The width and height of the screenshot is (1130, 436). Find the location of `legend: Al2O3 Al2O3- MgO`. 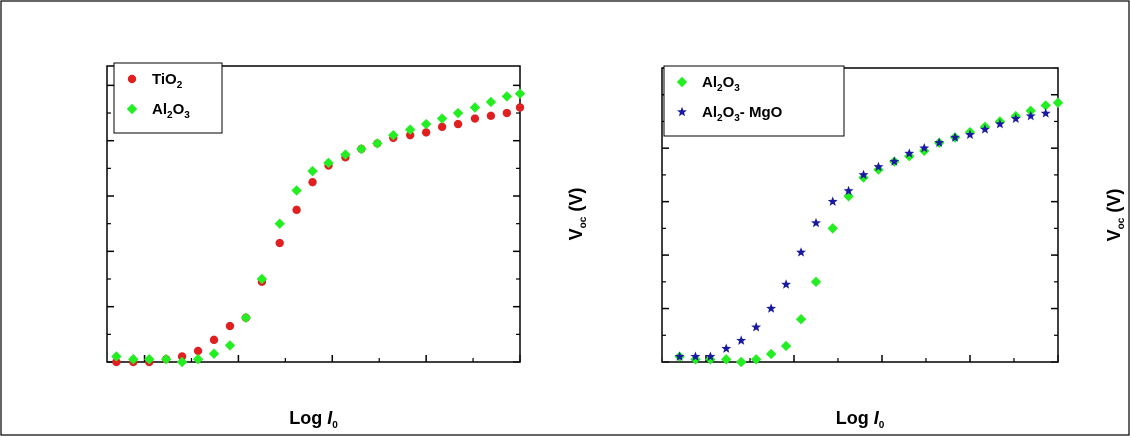

legend: Al2O3 Al2O3- MgO is located at coordinates (754, 101).